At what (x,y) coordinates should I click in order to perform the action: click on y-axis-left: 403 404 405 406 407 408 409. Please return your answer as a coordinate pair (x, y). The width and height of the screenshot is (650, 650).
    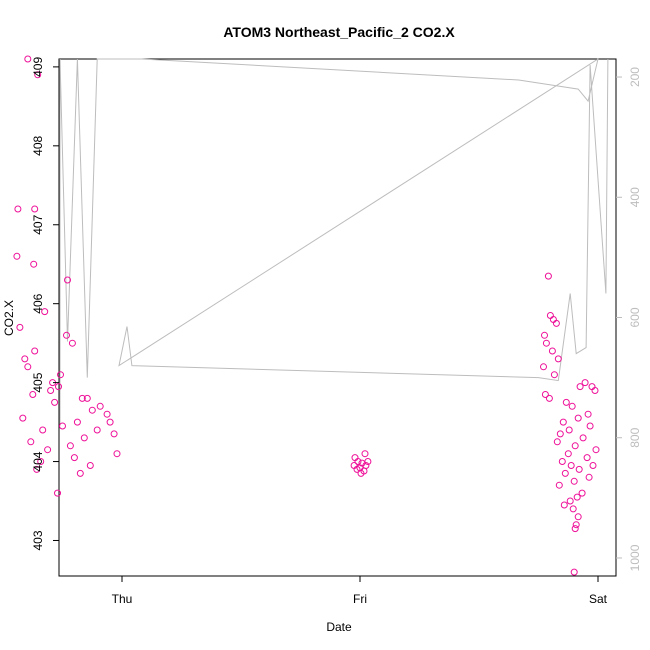
    Looking at the image, I should click on (45, 303).